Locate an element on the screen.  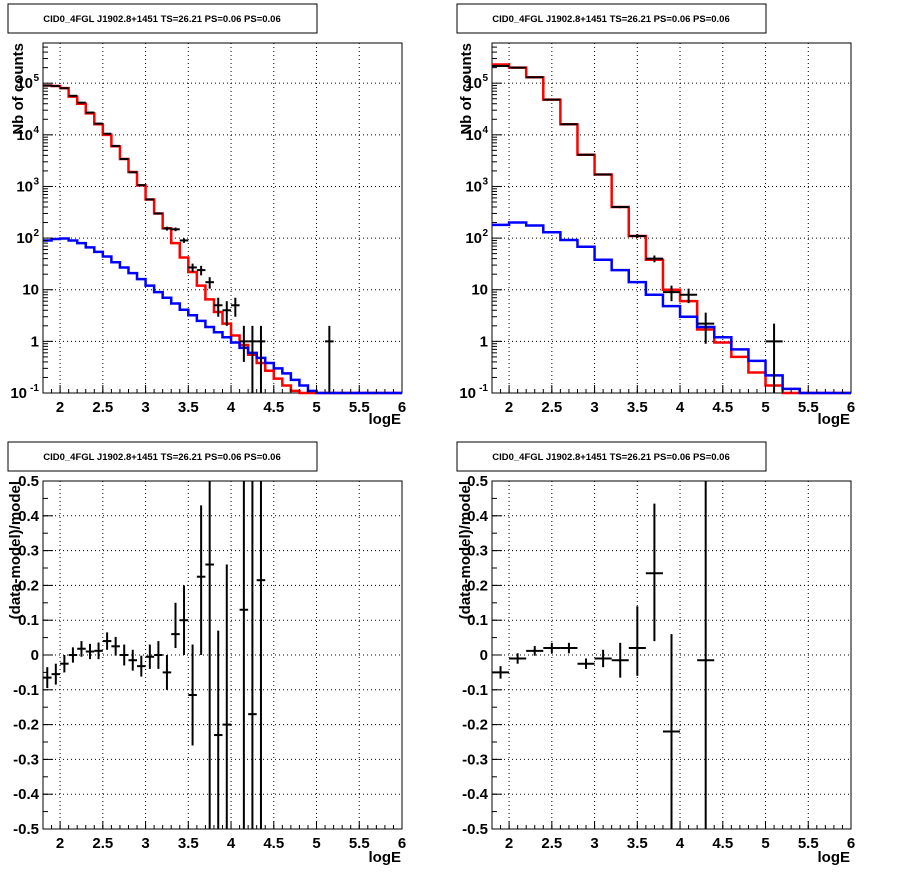
x-tick-label: 5 is located at coordinates (316, 407).